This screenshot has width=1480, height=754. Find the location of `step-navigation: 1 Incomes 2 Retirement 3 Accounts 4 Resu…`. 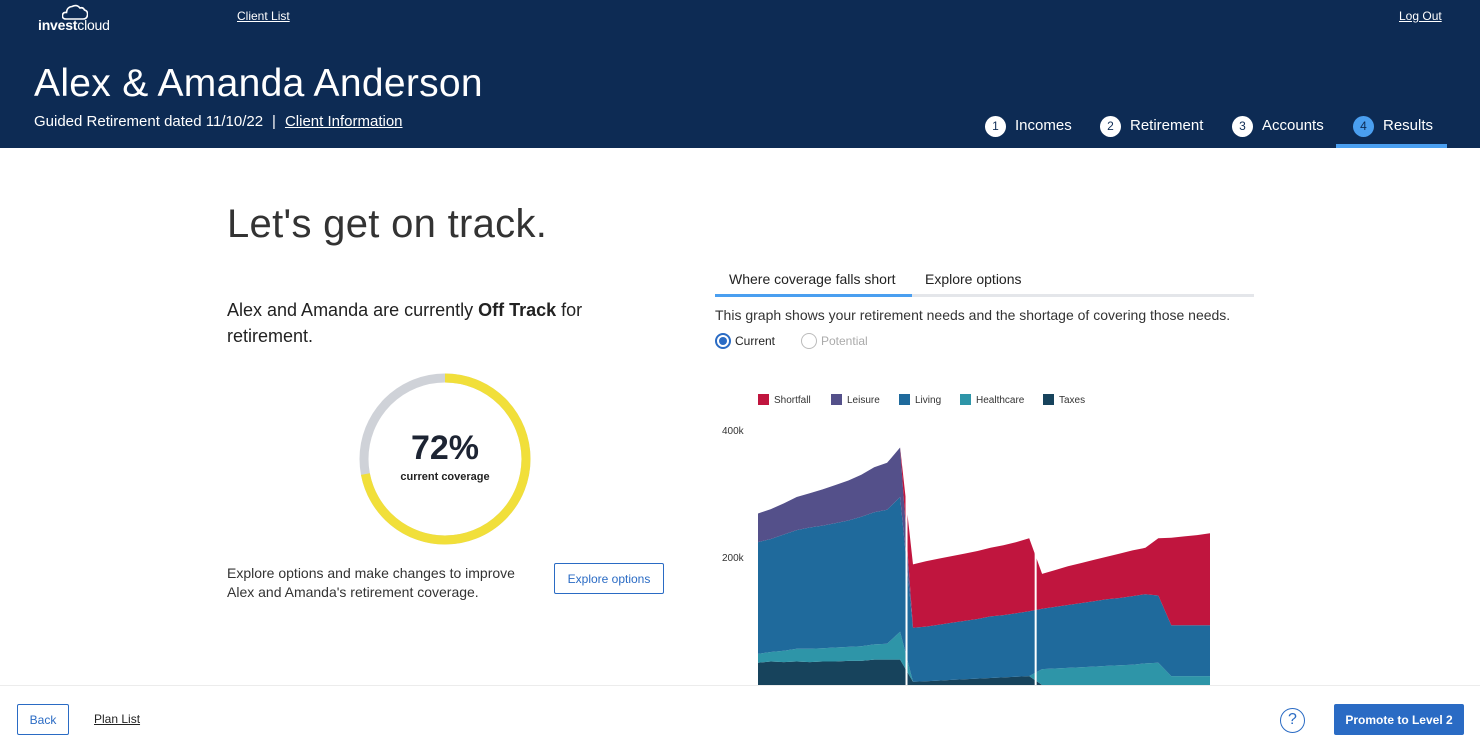

step-navigation: 1 Incomes 2 Retirement 3 Accounts 4 Resu… is located at coordinates (740, 129).